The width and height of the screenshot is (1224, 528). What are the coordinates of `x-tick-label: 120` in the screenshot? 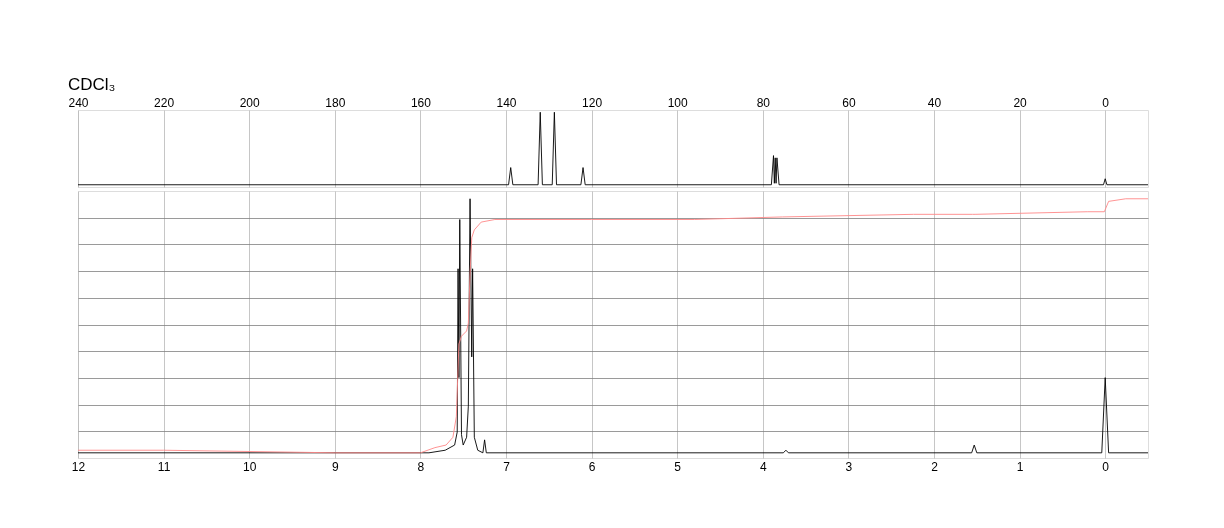 It's located at (592, 102).